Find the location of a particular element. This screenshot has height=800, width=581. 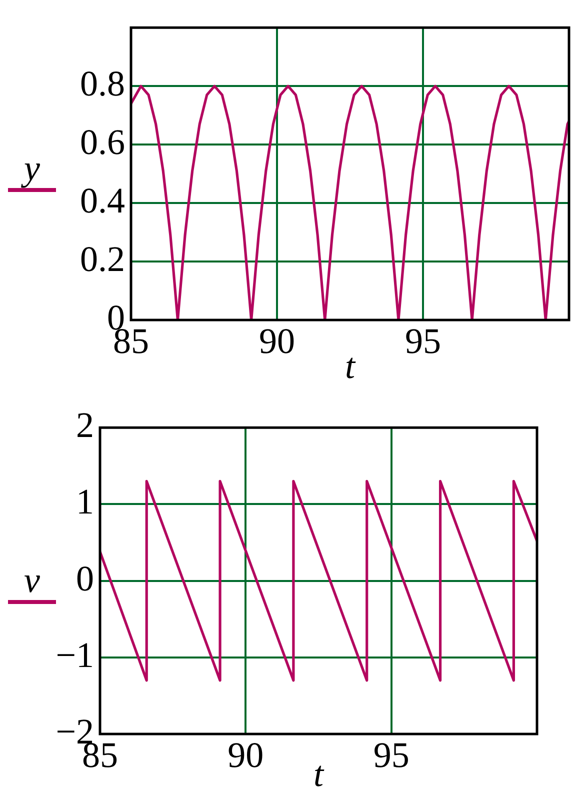

y-tick-label: 1 is located at coordinates (85, 502).